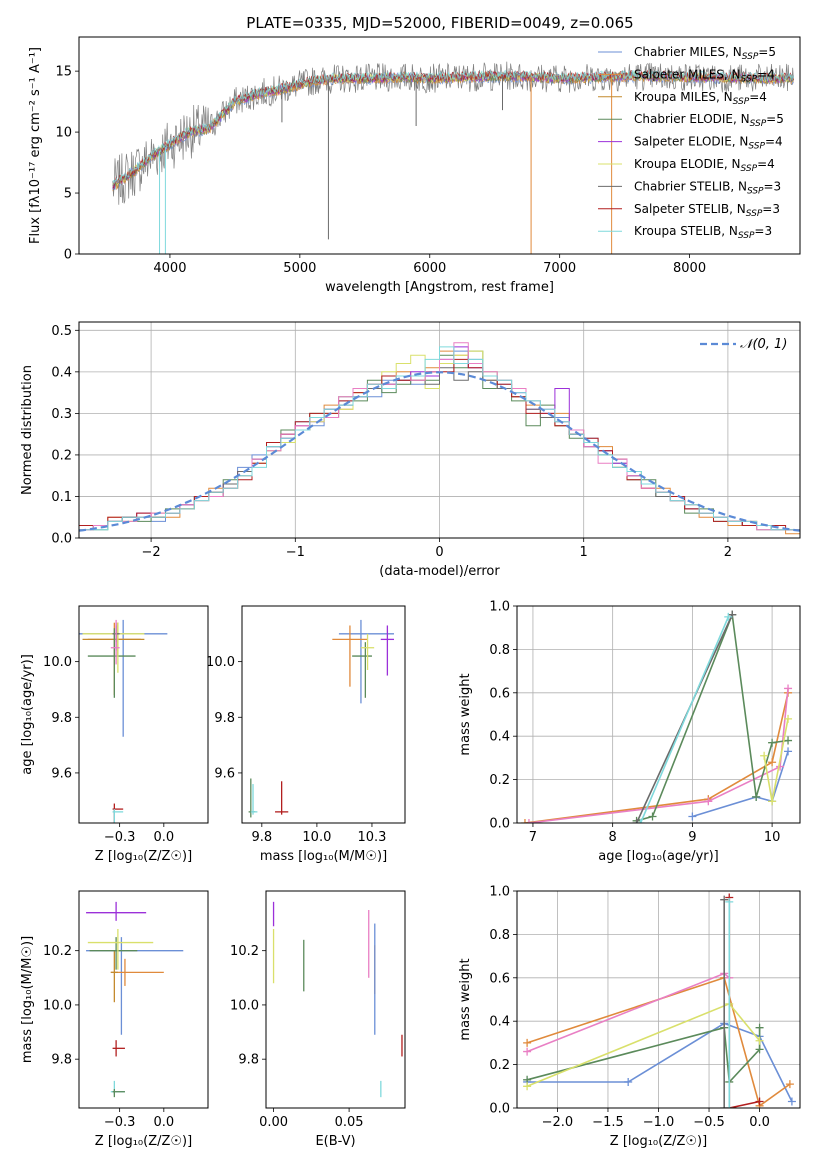 This screenshot has height=1170, width=819. What do you see at coordinates (335, 1141) in the screenshot?
I see `x-axis-label: E(B-V)` at bounding box center [335, 1141].